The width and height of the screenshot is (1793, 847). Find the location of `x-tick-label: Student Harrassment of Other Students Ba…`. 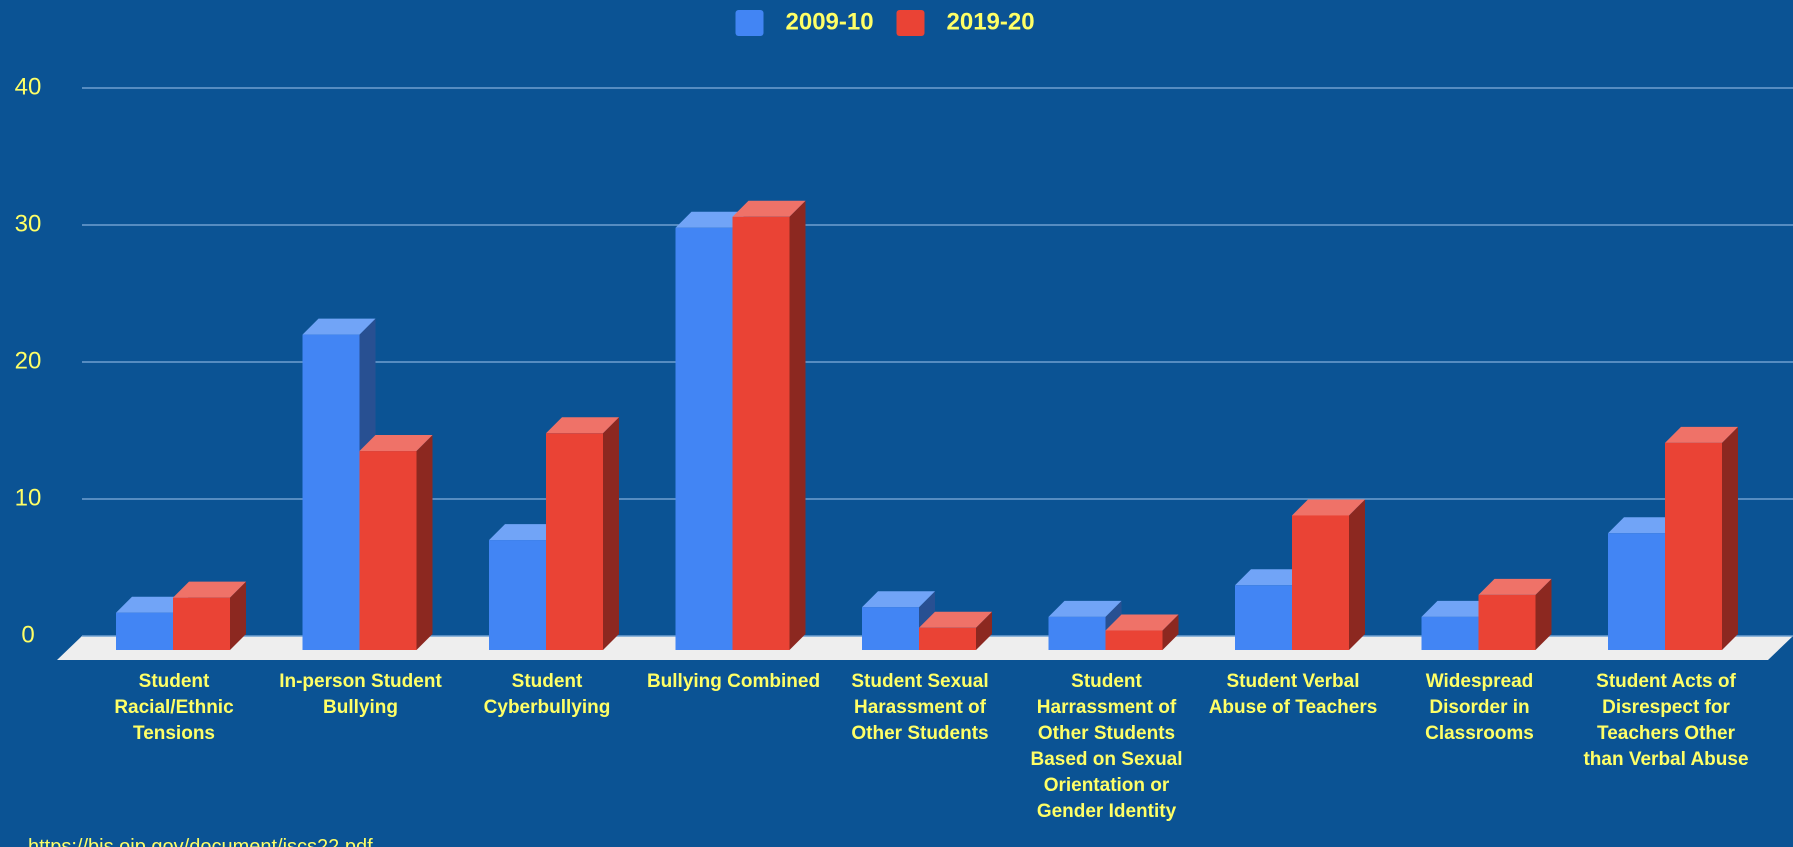

x-tick-label: Student Harrassment of Other Students Ba… is located at coordinates (1106, 746).